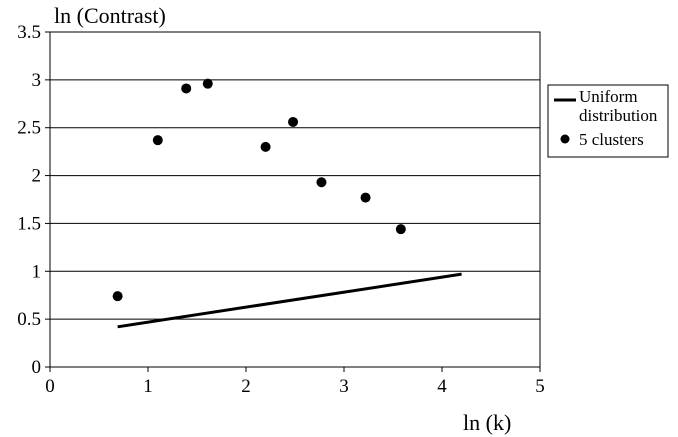 This screenshot has height=437, width=678. Describe the element at coordinates (37, 80) in the screenshot. I see `y-tick-label-6: 3` at that location.